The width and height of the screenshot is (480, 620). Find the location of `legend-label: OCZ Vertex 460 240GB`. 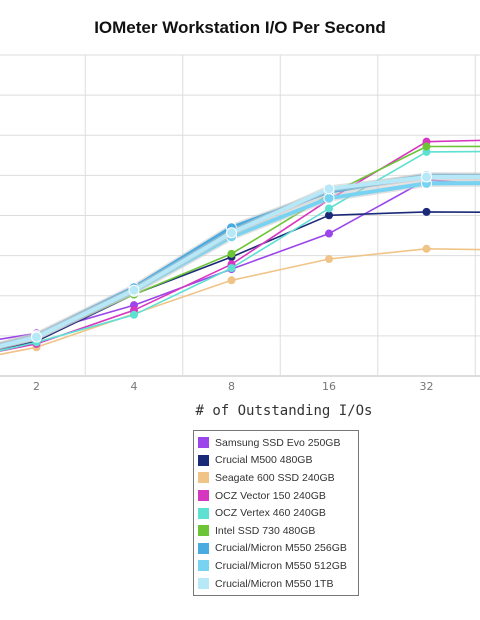

legend-label: OCZ Vertex 460 240GB is located at coordinates (270, 513).